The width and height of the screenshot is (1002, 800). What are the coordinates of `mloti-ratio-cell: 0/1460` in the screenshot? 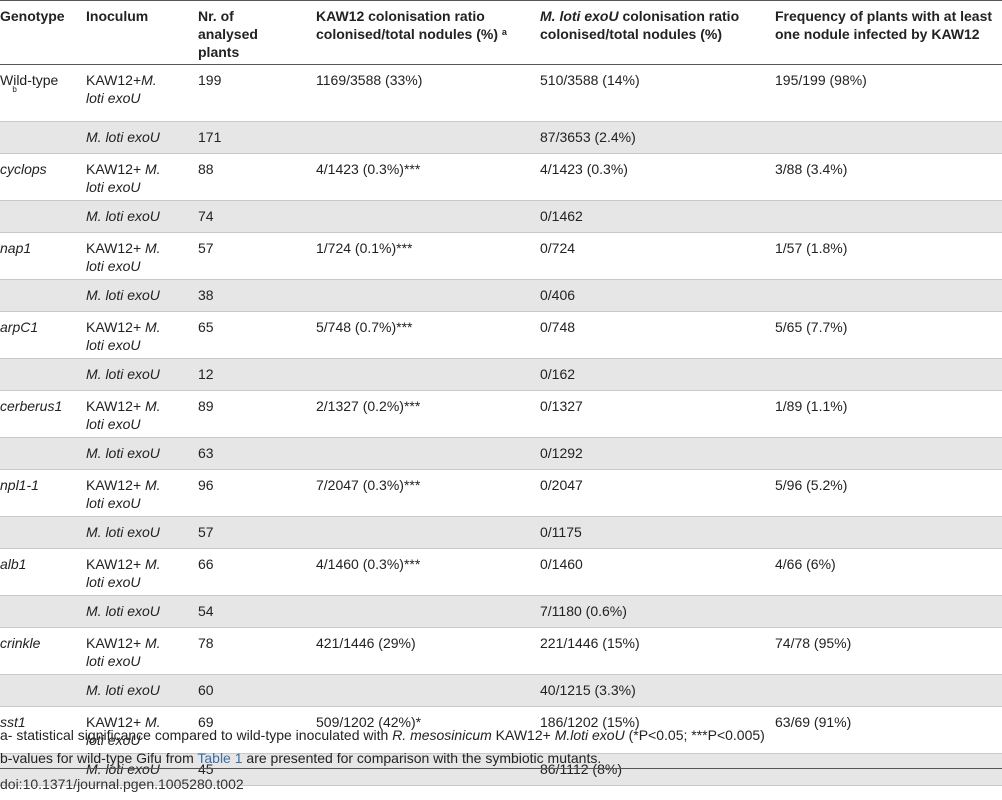 It's located at (561, 564).